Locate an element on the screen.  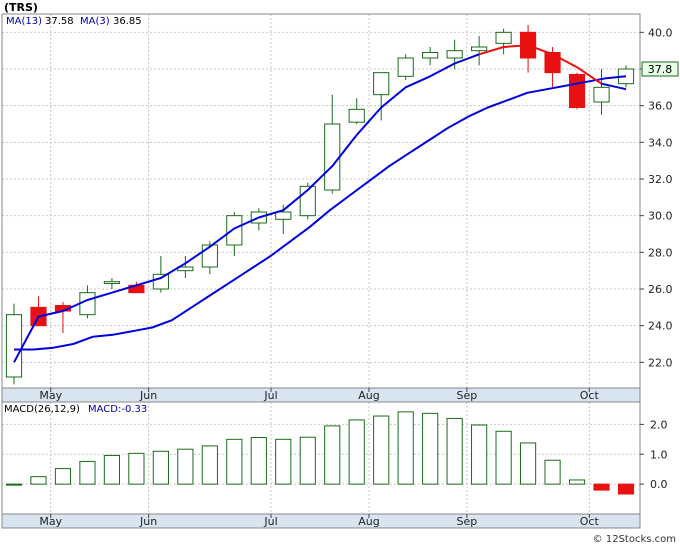
last-price-badge is located at coordinates (660, 69).